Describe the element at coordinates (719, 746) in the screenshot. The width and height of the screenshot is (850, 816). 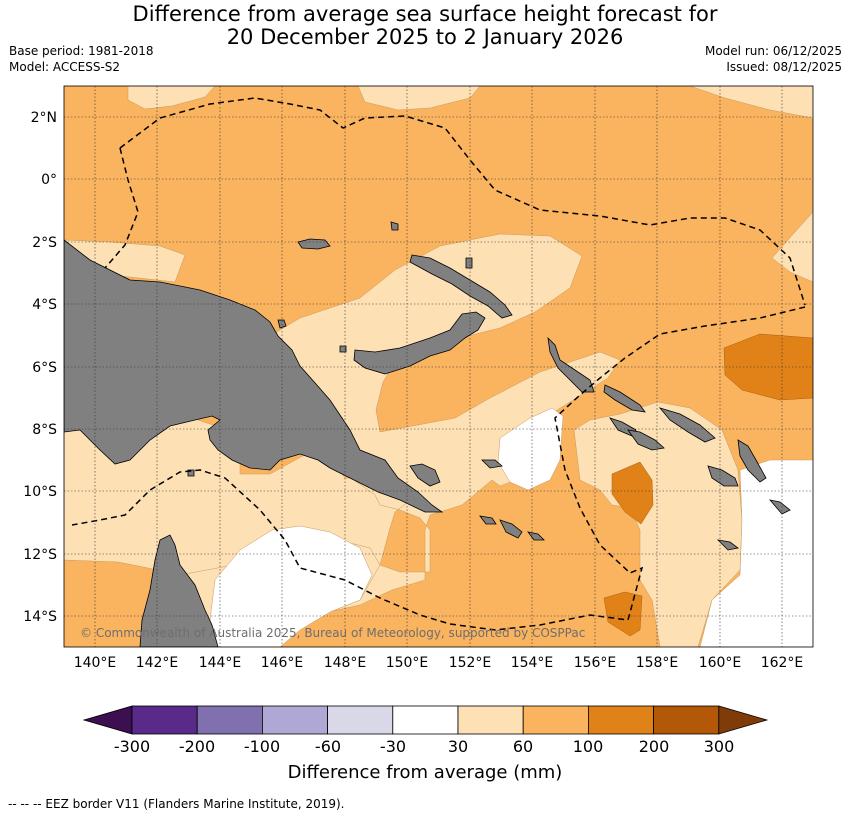
I see `colorbar-label: 300` at that location.